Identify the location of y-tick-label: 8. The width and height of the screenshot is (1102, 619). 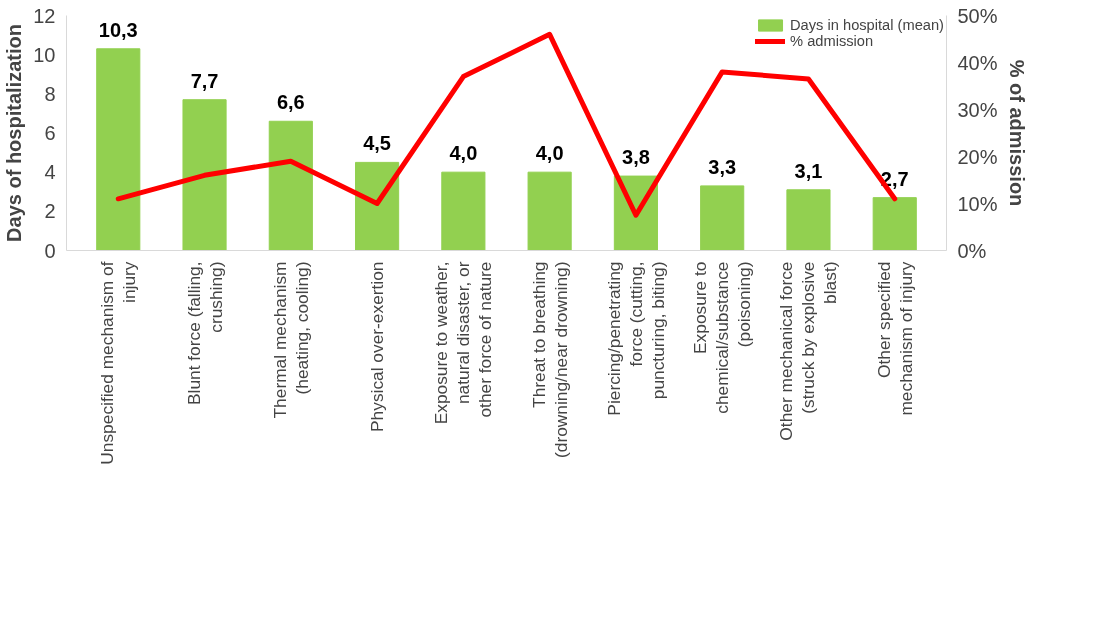
(50, 93).